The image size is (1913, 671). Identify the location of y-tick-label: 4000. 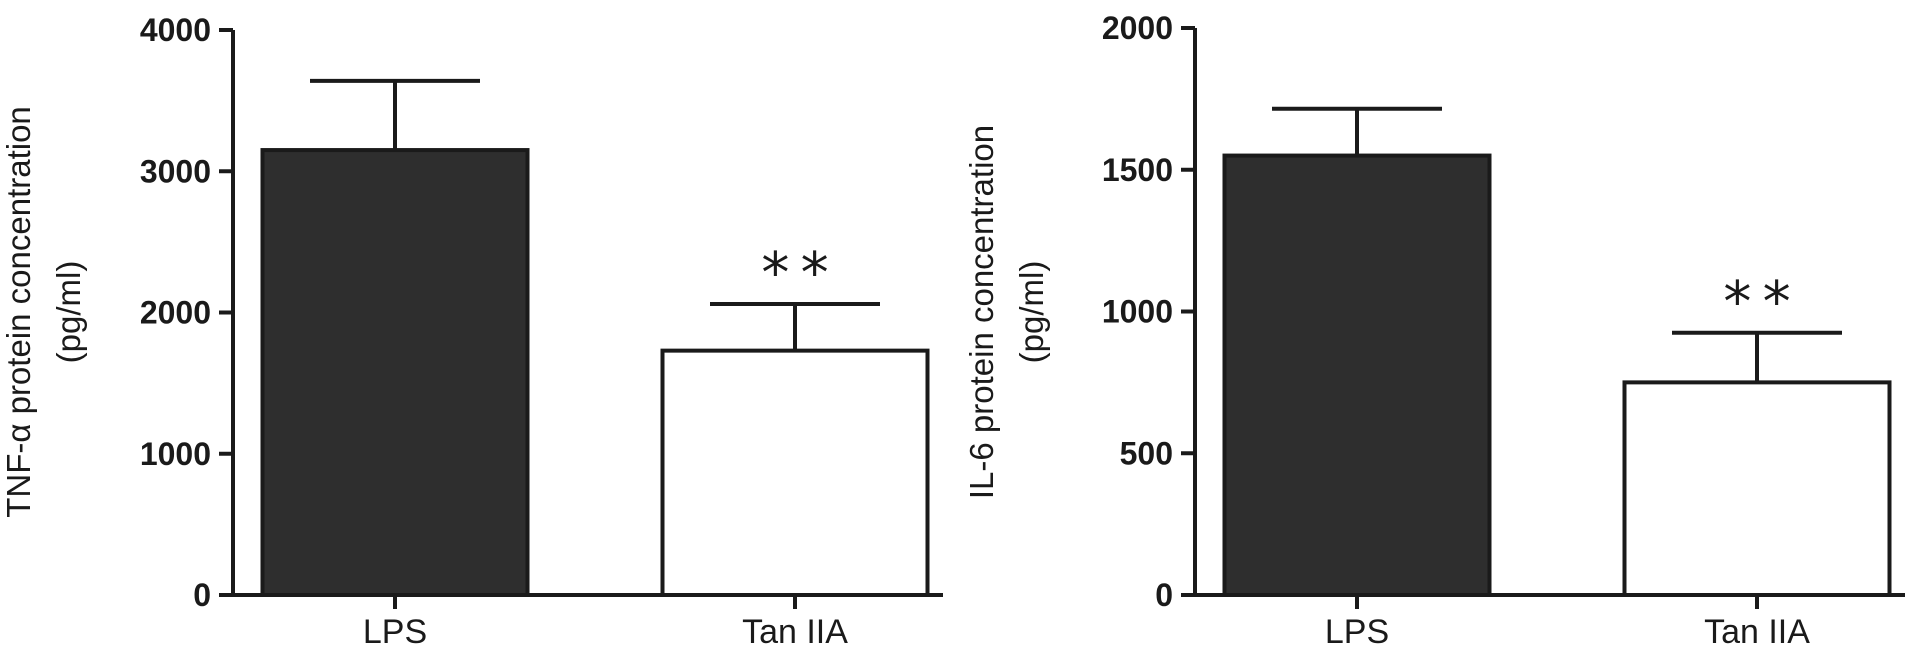
(175, 30).